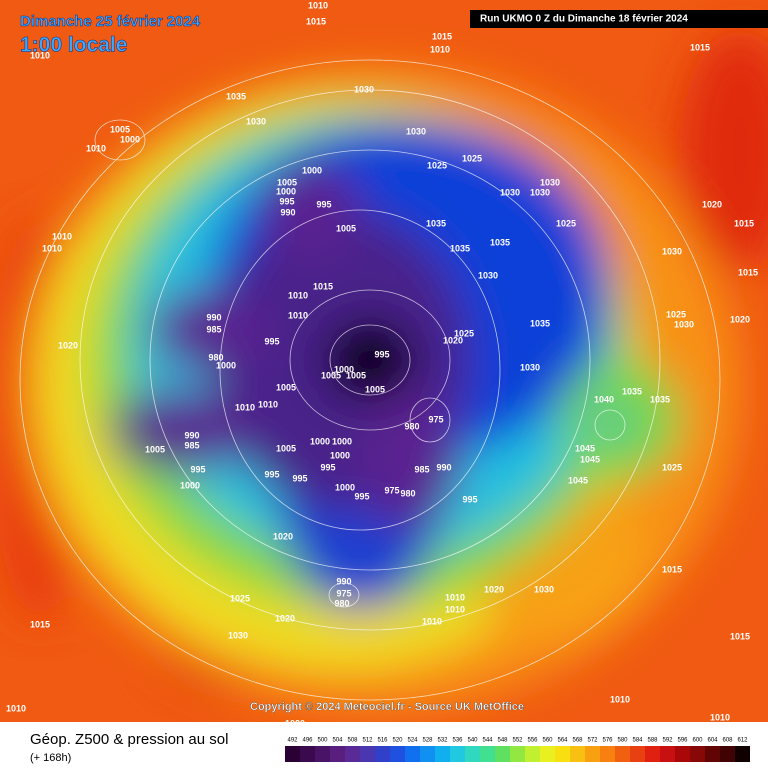 The height and width of the screenshot is (773, 768). Describe the element at coordinates (502, 741) in the screenshot. I see `scale-label: 548` at that location.